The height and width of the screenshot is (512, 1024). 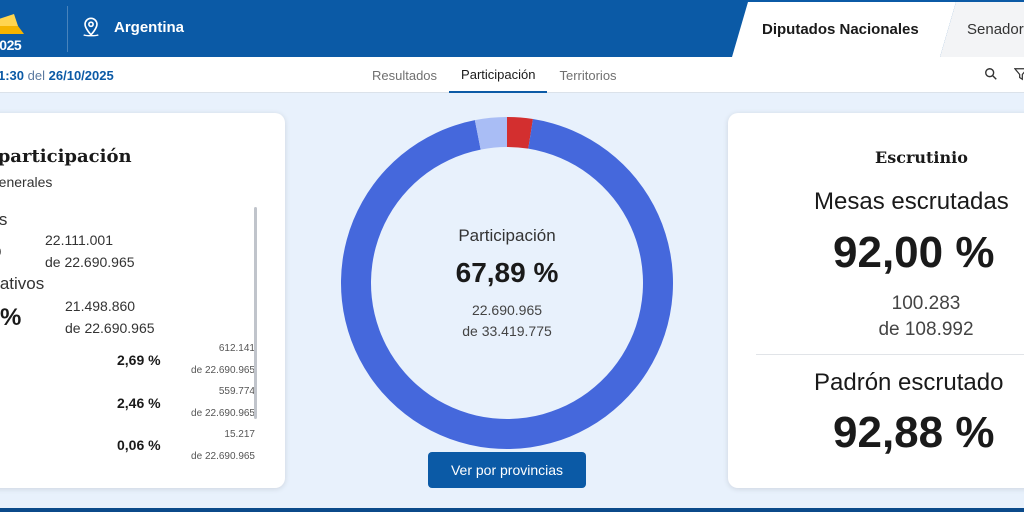 I want to click on padron-pct: 92,88 %, so click(x=914, y=432).